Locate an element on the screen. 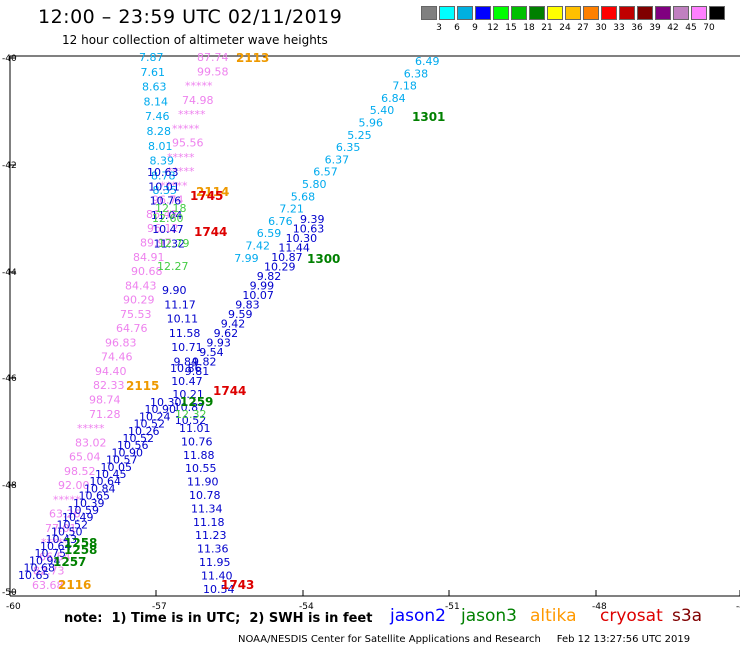 This screenshot has width=740, height=650. jason2-swh-value: 8.39 is located at coordinates (162, 161).